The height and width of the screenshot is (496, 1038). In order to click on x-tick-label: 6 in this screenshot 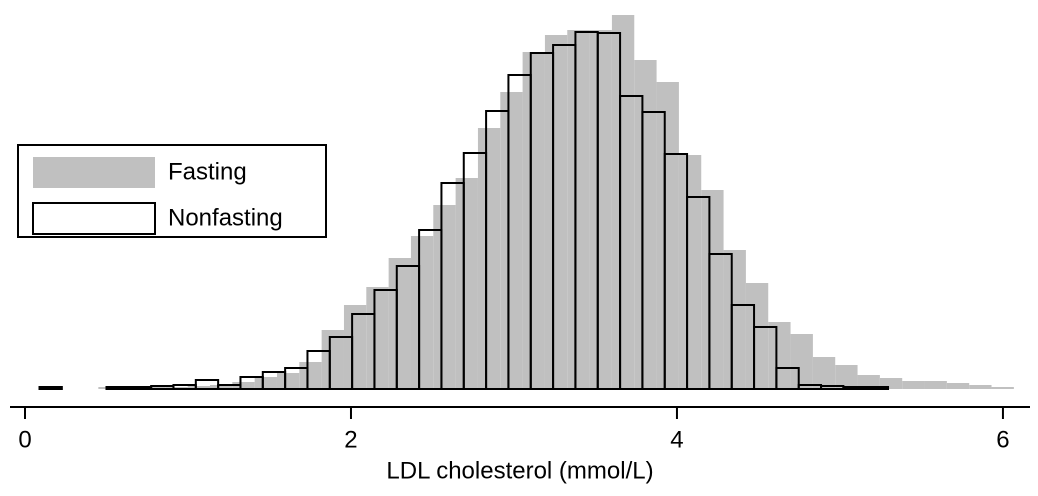, I will do `click(1002, 439)`.